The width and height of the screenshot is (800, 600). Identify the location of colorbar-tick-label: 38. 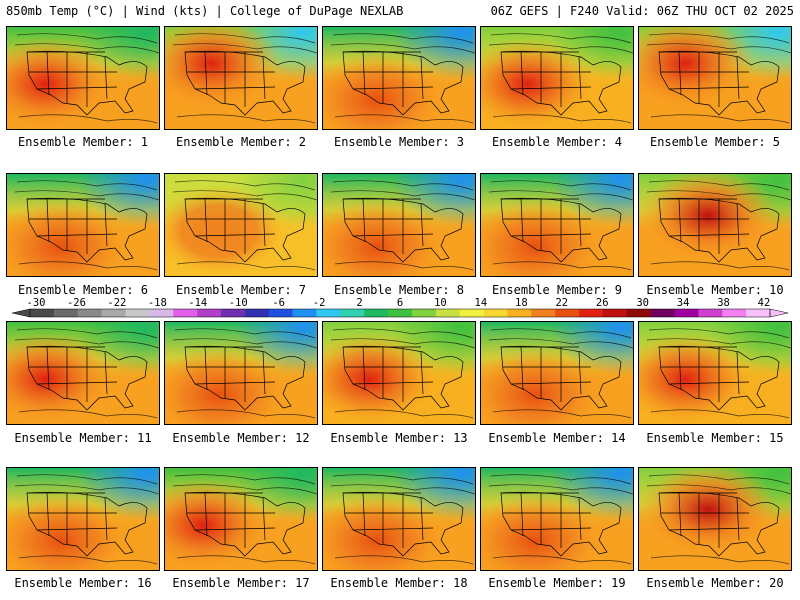
(723, 303).